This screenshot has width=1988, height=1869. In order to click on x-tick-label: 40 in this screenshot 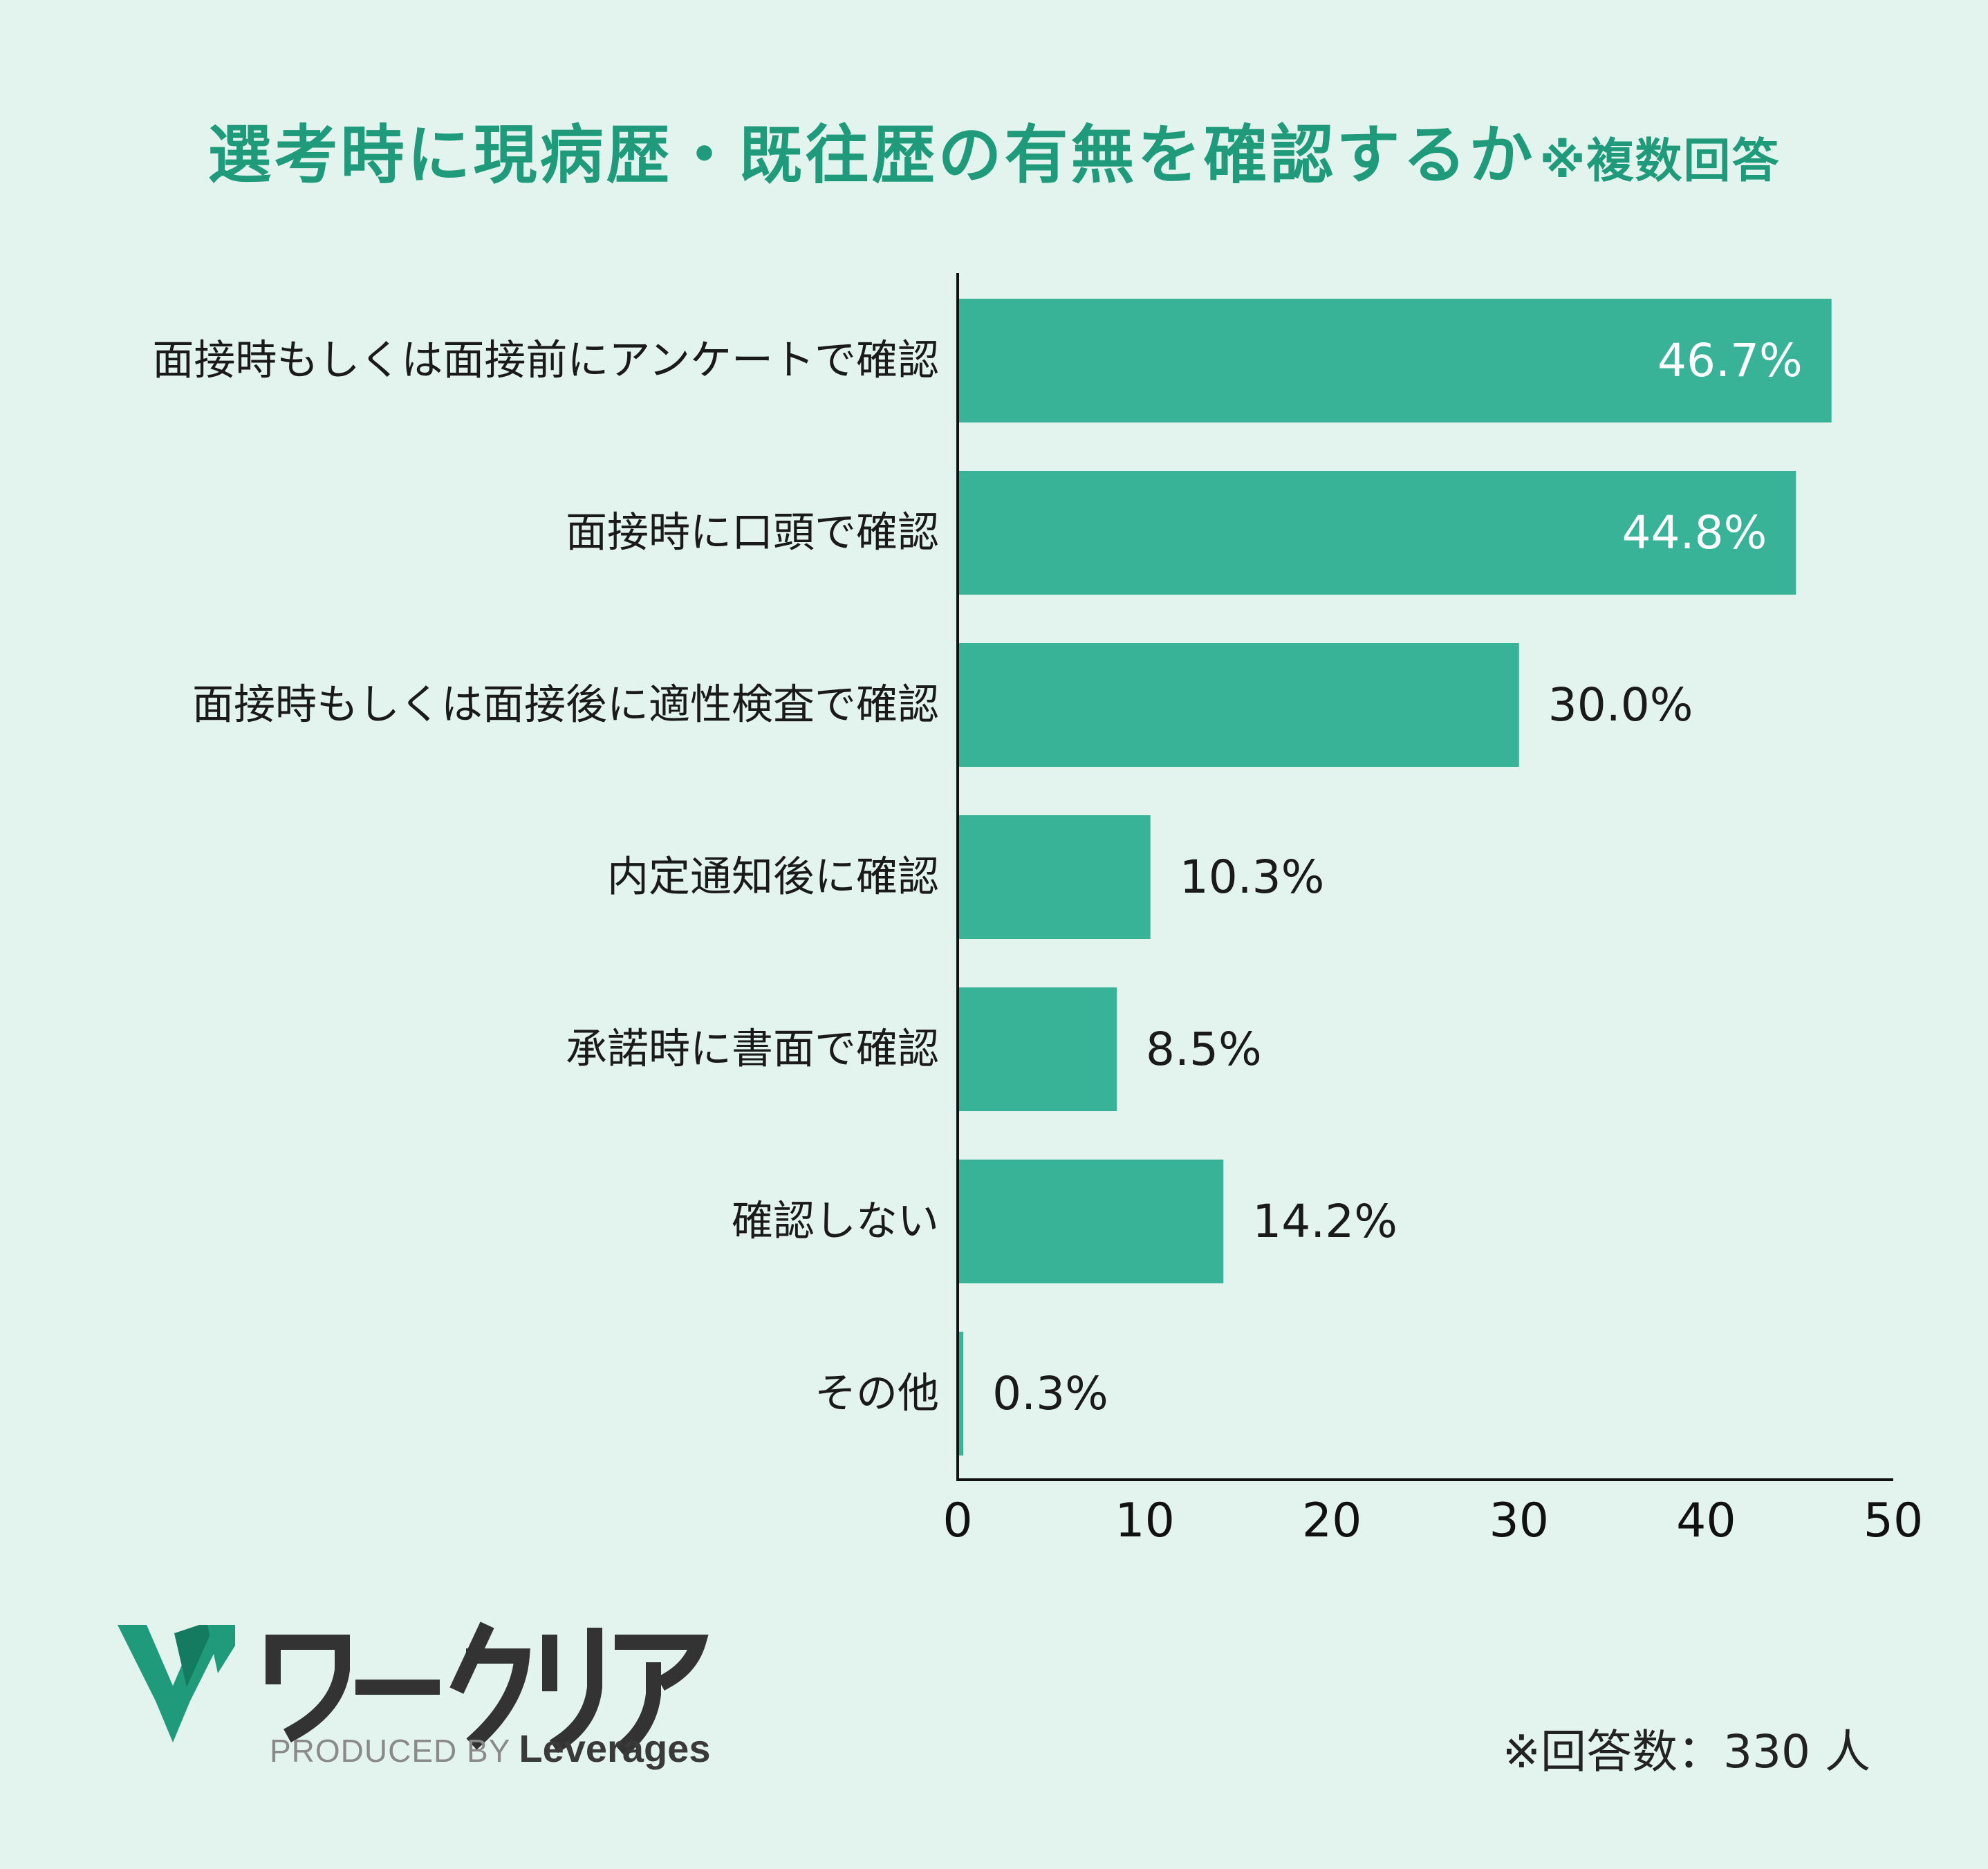, I will do `click(1706, 1521)`.